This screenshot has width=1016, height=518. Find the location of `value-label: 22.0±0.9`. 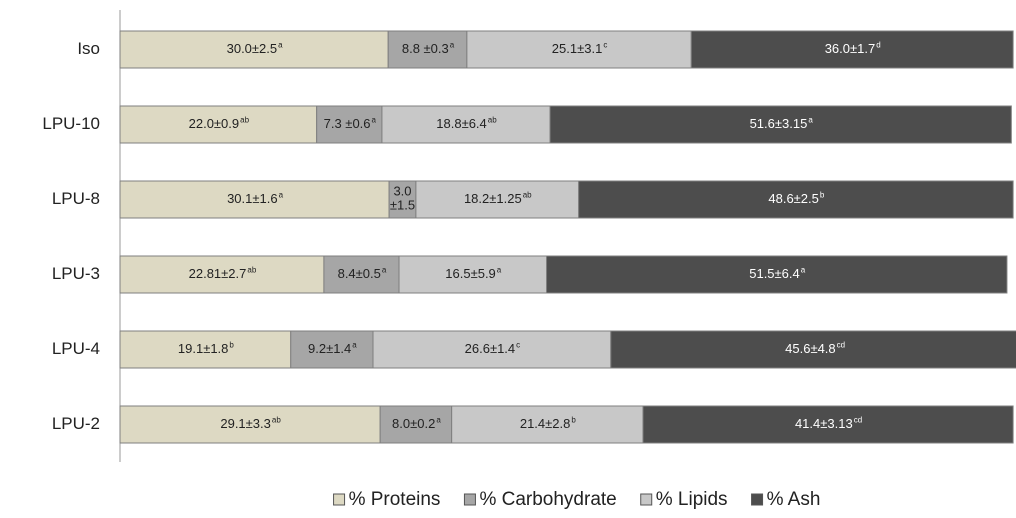

value-label: 22.0±0.9 is located at coordinates (214, 123).